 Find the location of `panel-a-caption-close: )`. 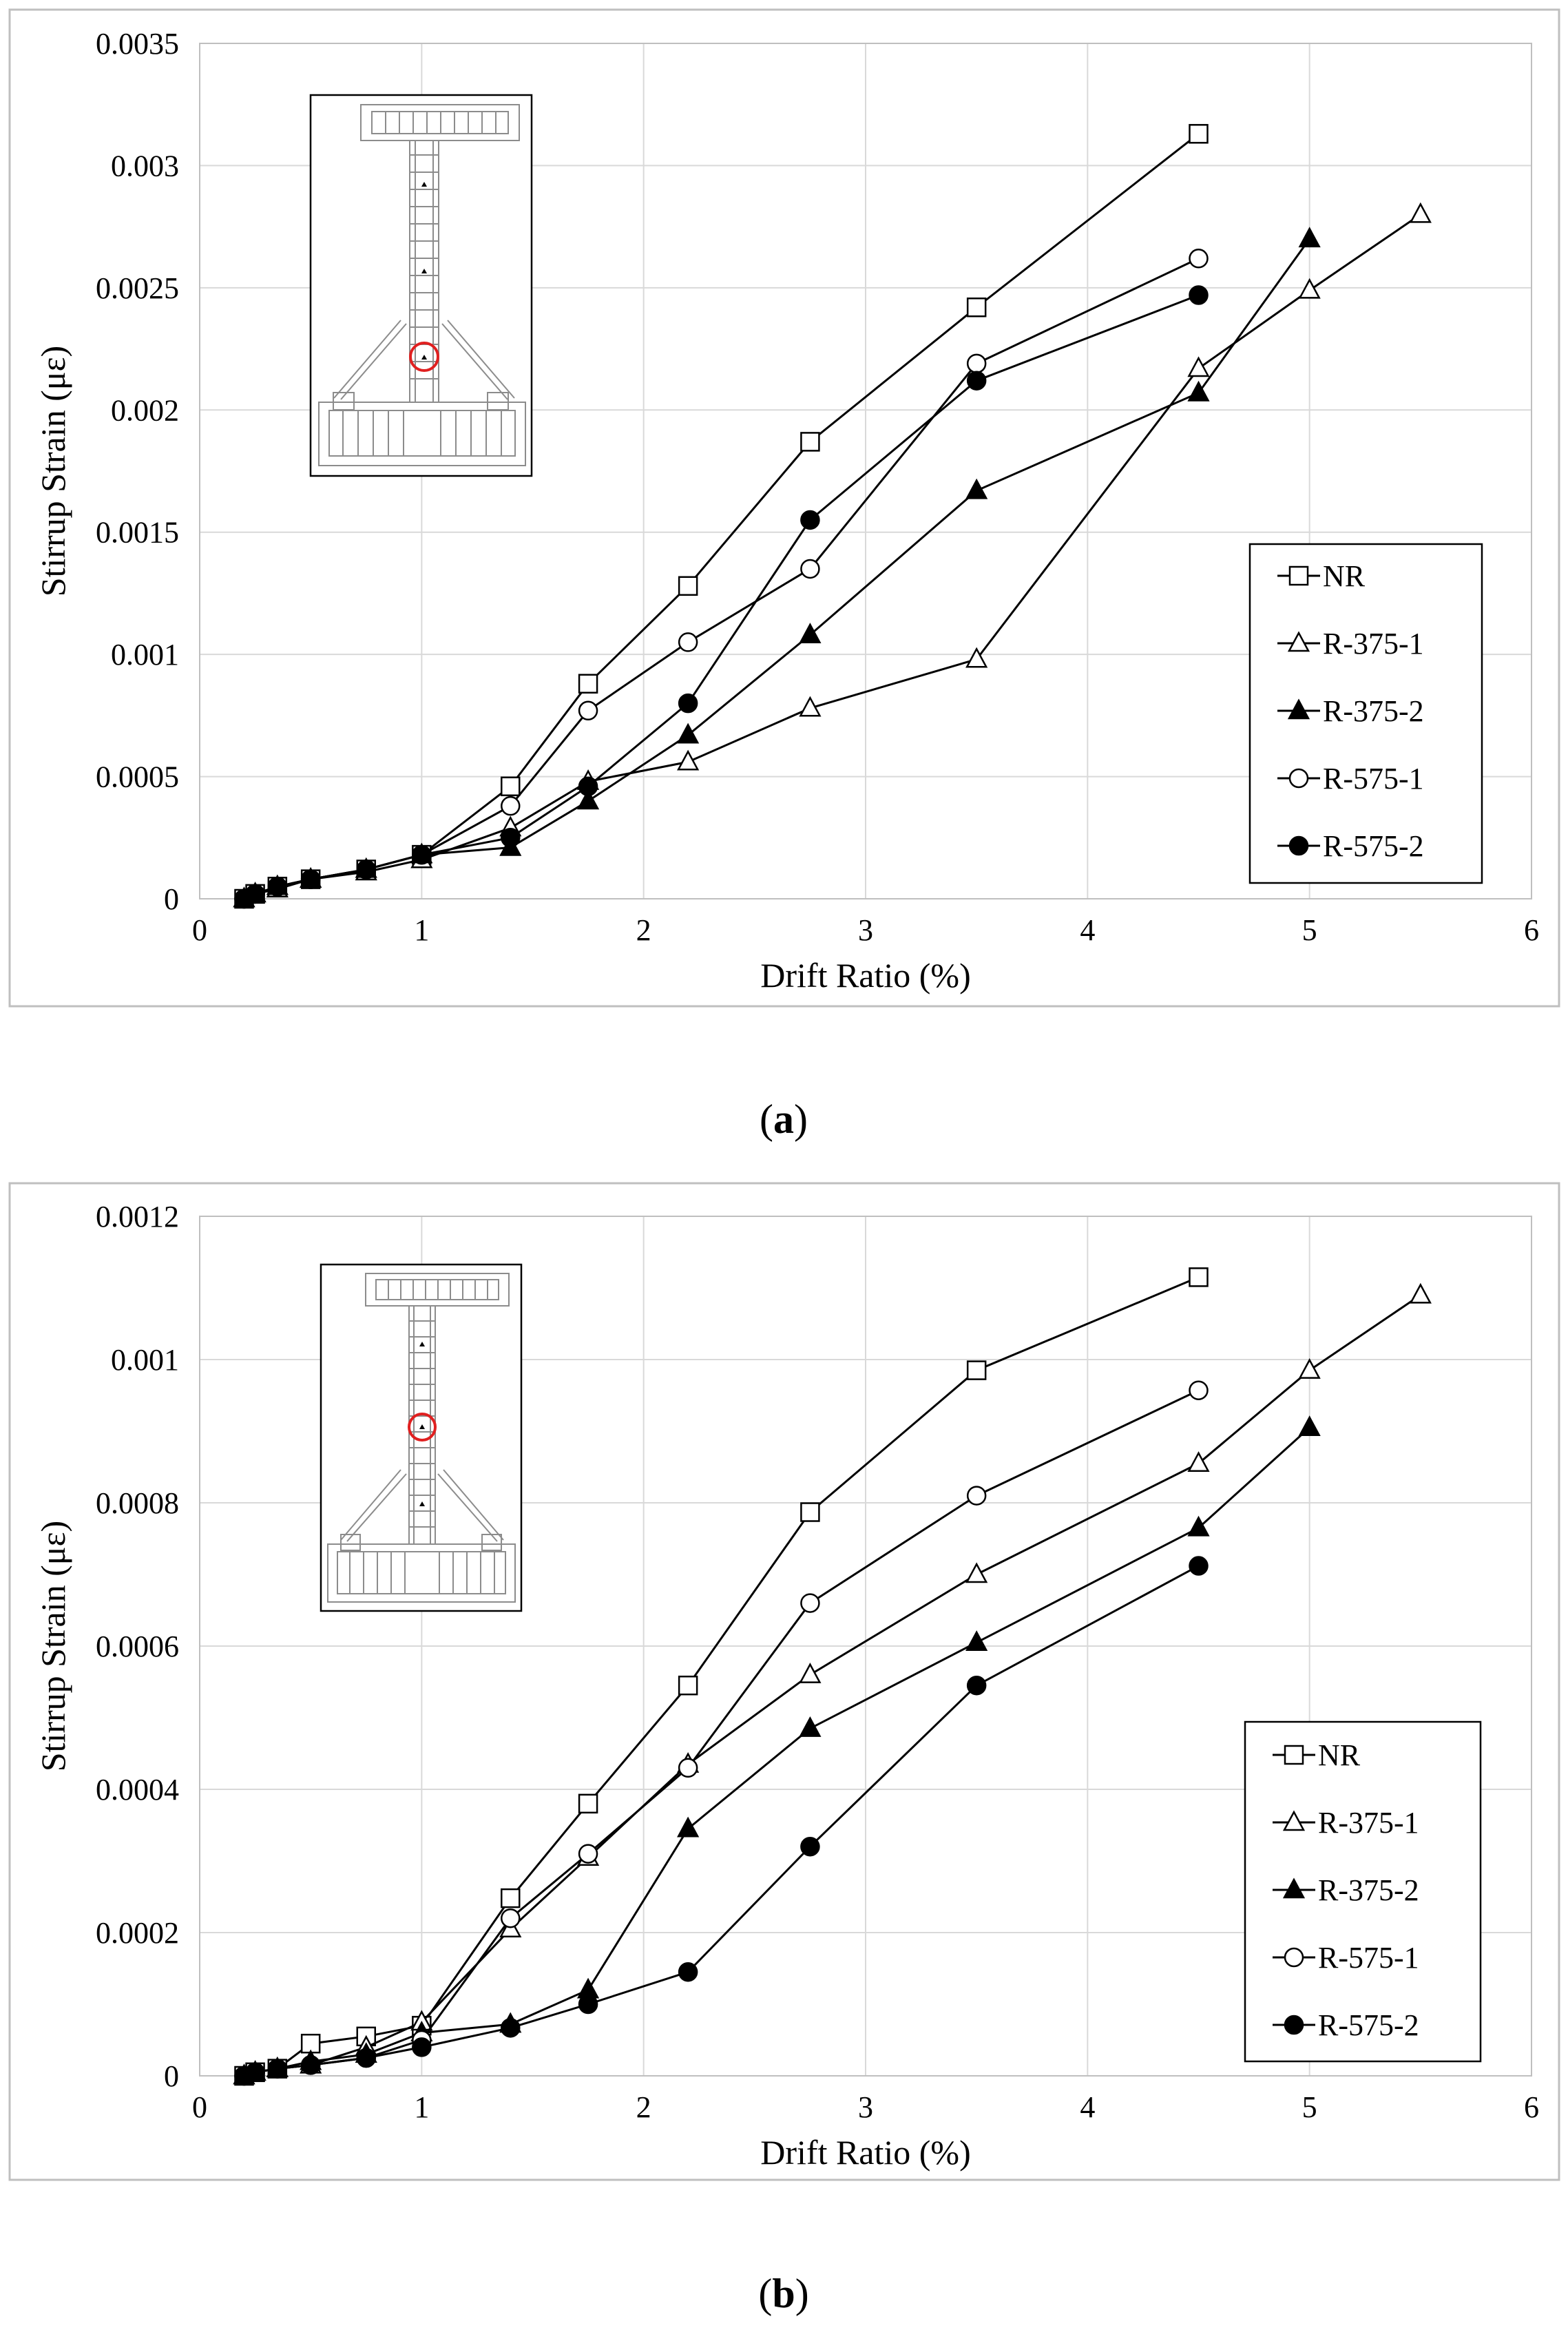

panel-a-caption-close: ) is located at coordinates (801, 1119).